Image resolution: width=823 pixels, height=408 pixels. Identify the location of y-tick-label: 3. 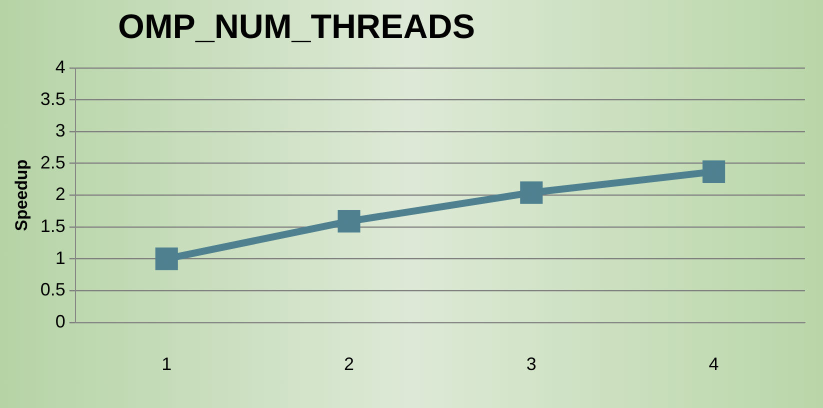
(60, 130).